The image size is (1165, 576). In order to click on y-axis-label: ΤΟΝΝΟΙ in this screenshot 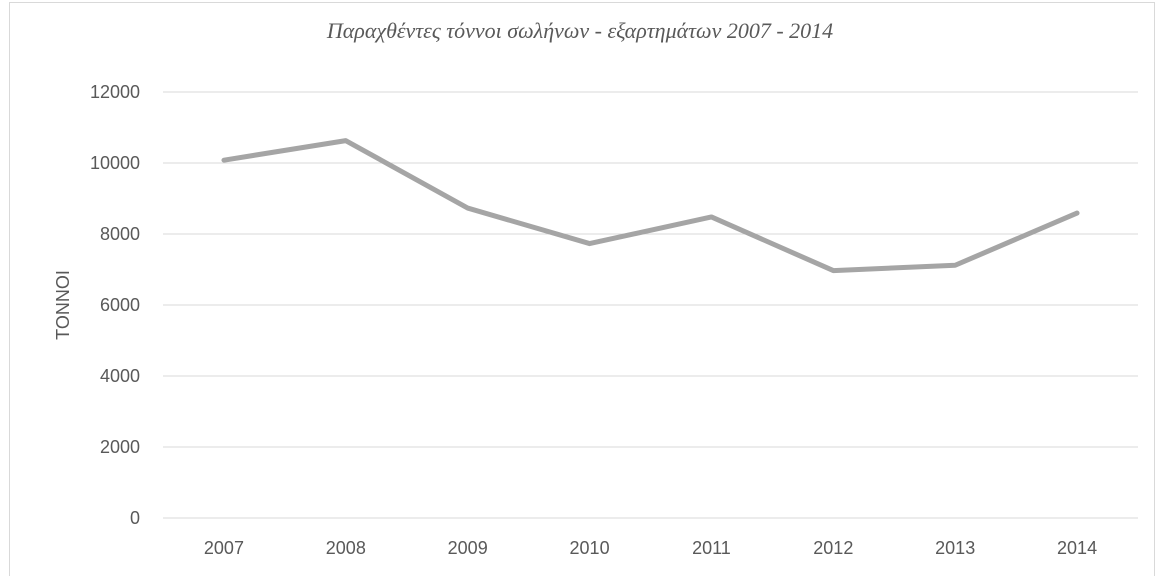, I will do `click(63, 305)`.